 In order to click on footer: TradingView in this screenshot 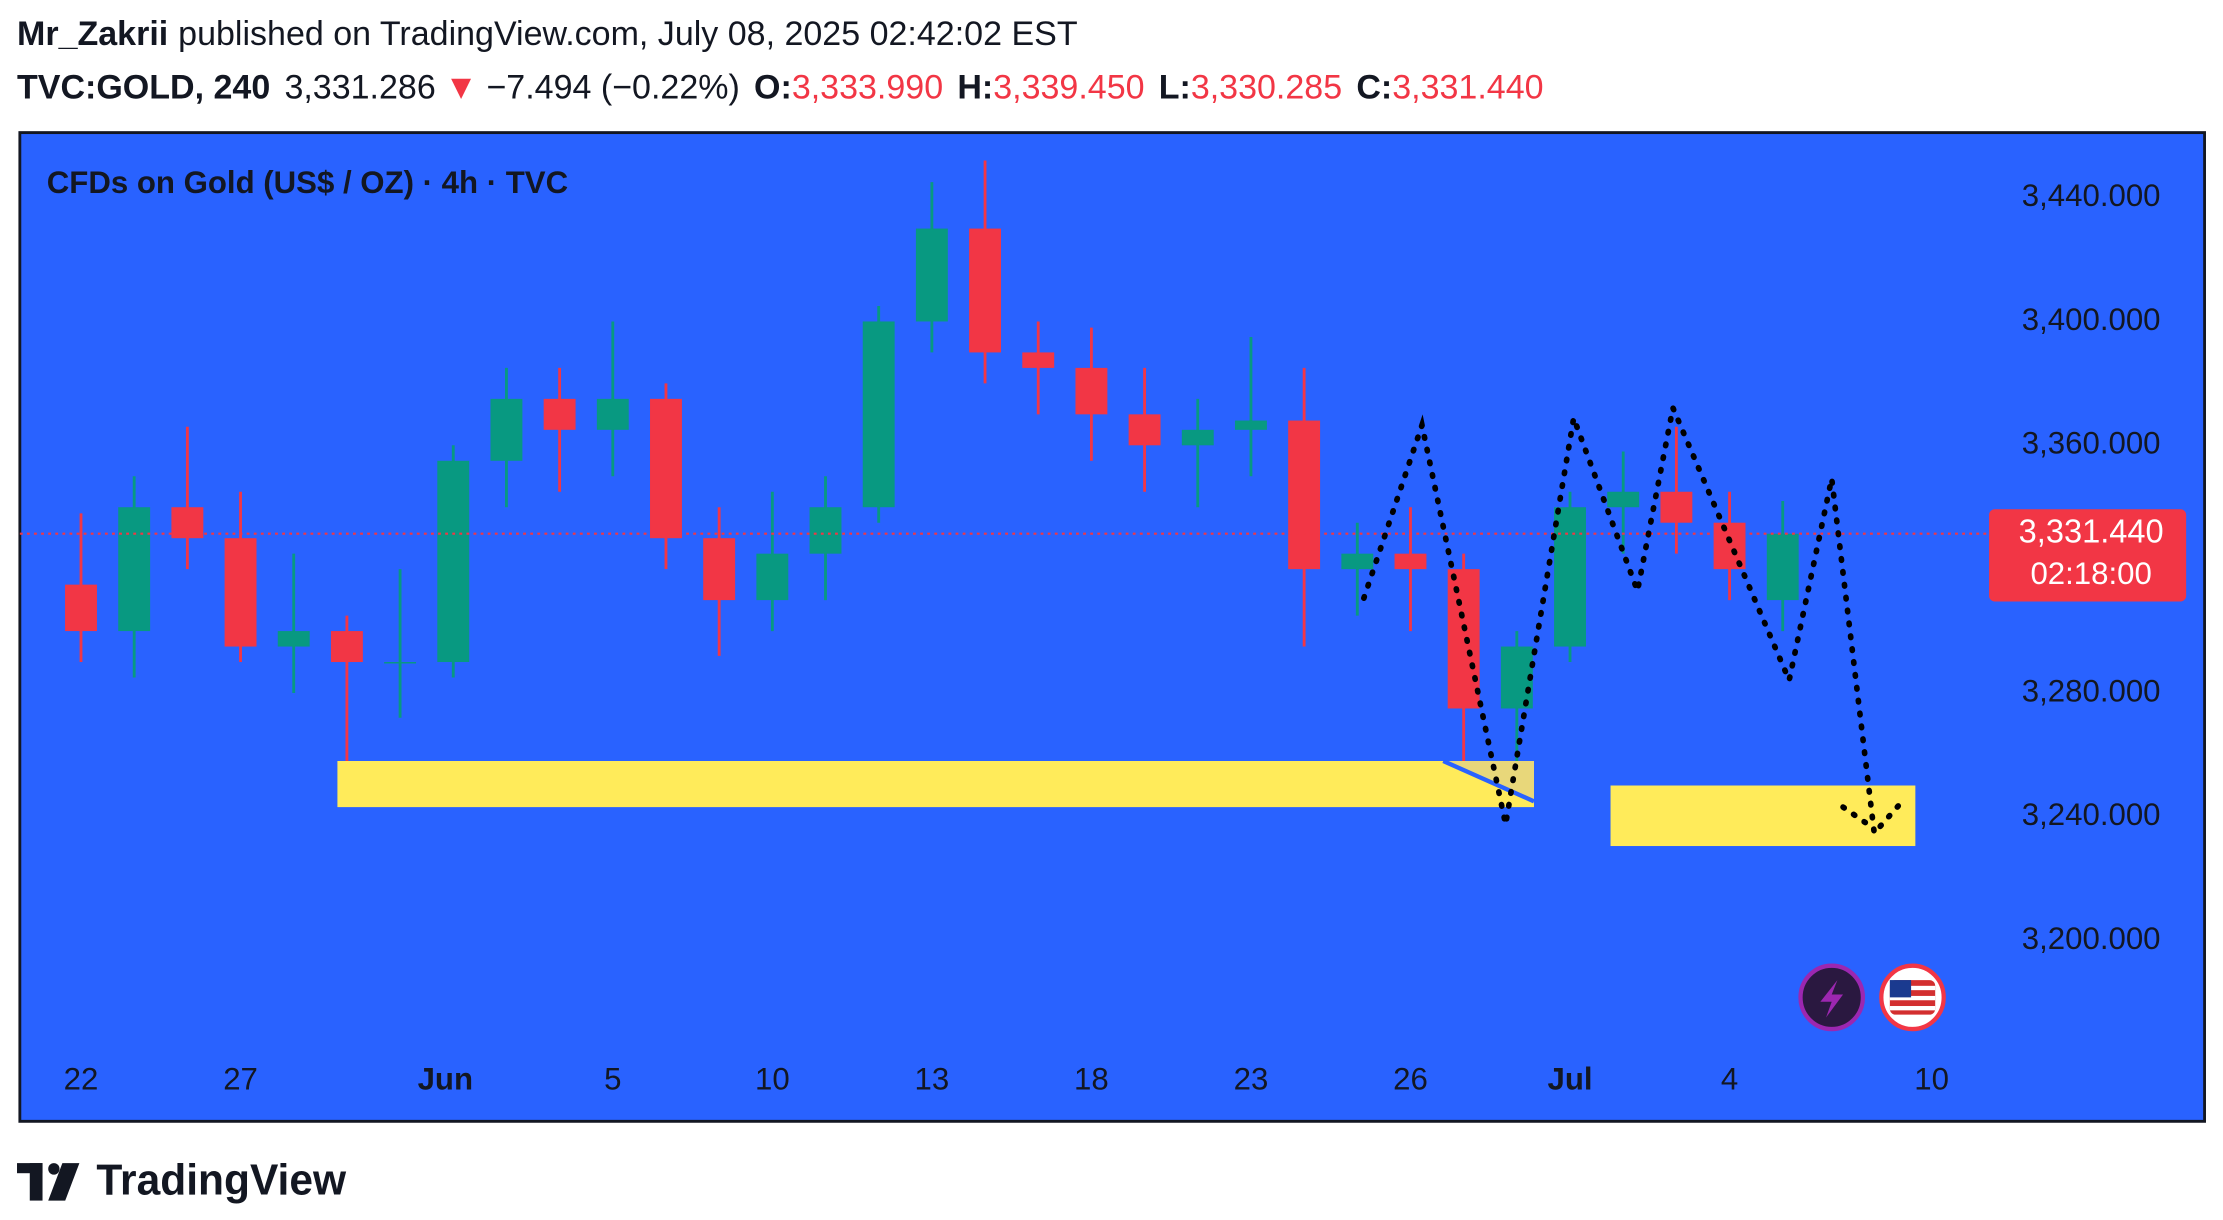, I will do `click(182, 1180)`.